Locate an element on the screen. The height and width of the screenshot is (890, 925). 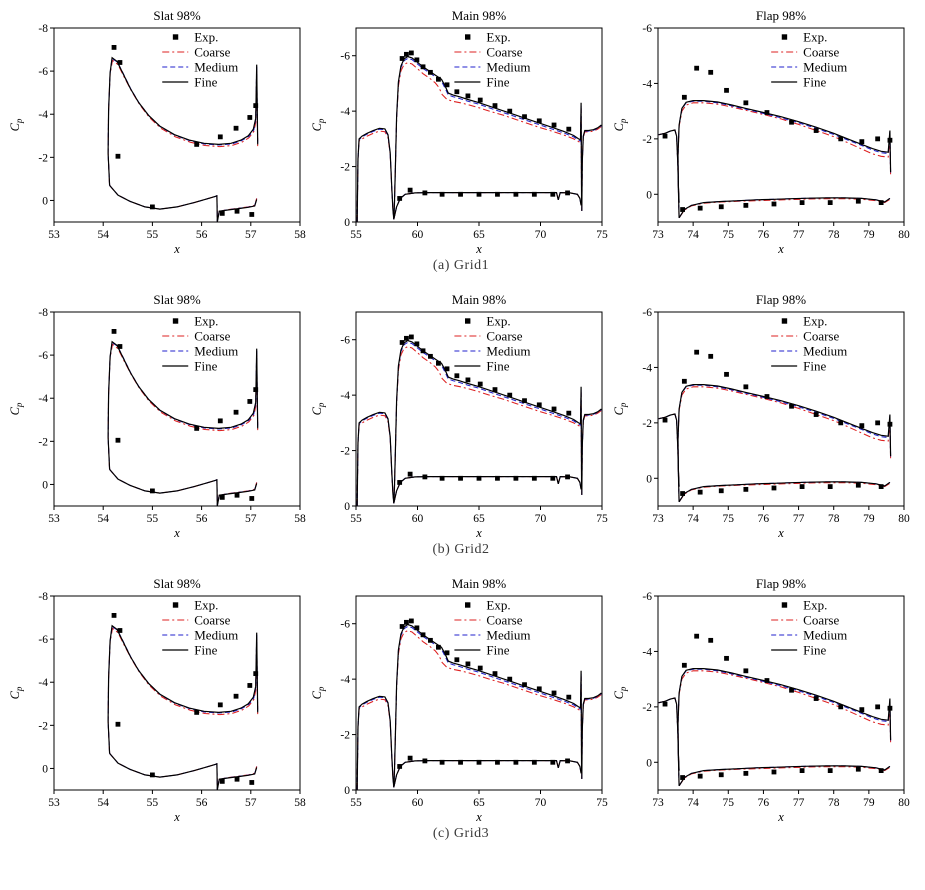
svg-text: Flap 98% is located at coordinates (781, 299).